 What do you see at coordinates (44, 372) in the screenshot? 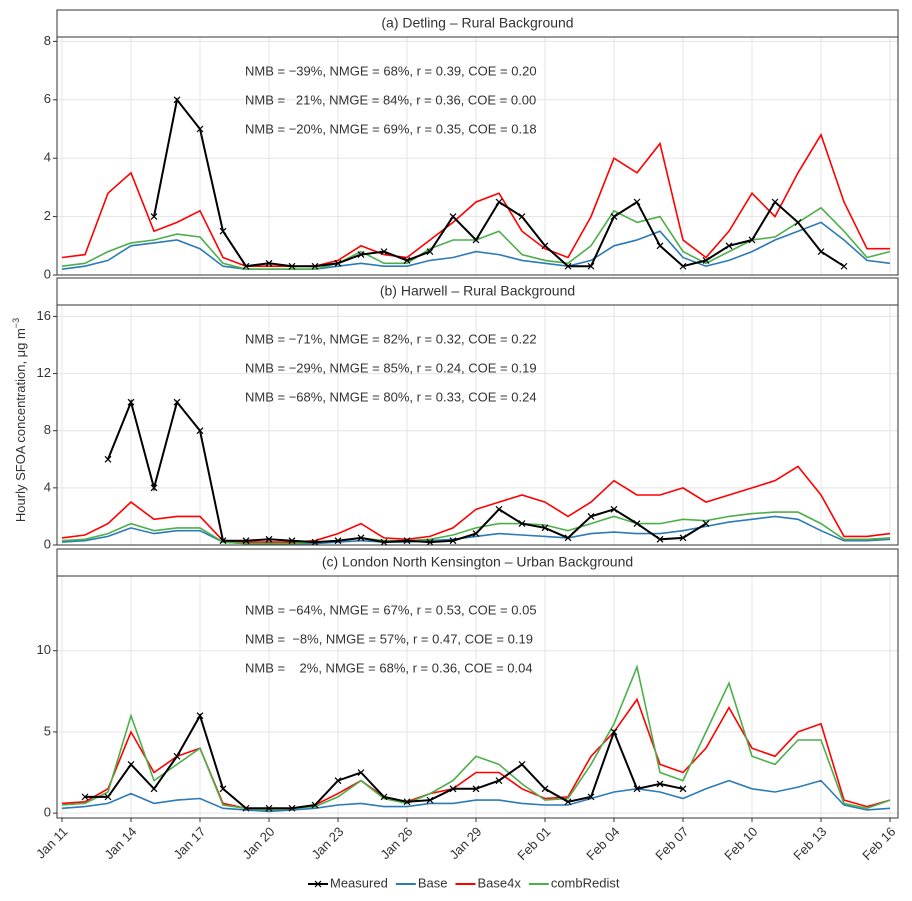
I see `y-tick-label: 12` at bounding box center [44, 372].